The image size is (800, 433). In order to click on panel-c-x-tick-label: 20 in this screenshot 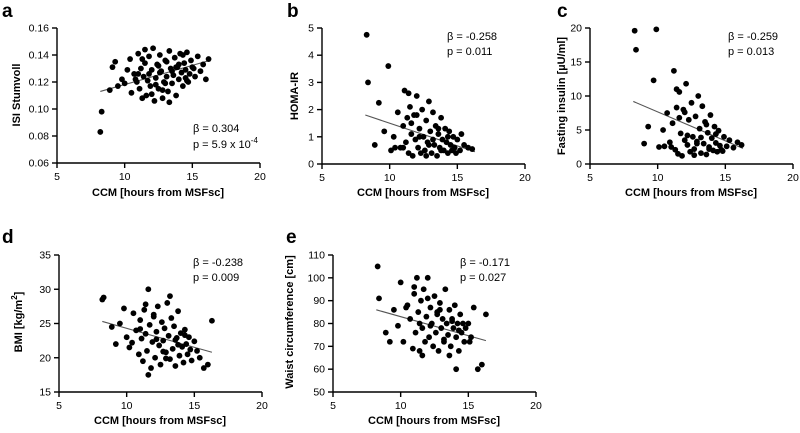, I will do `click(793, 178)`.